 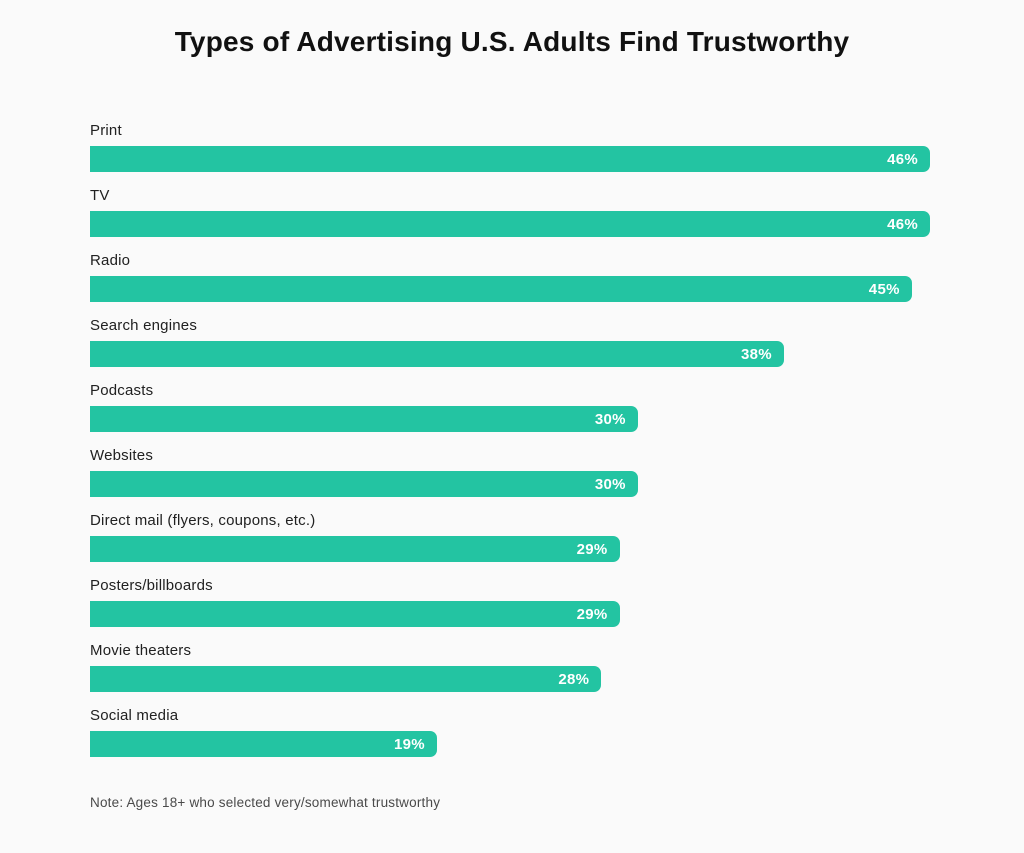 I want to click on category-label: TV, so click(x=100, y=195).